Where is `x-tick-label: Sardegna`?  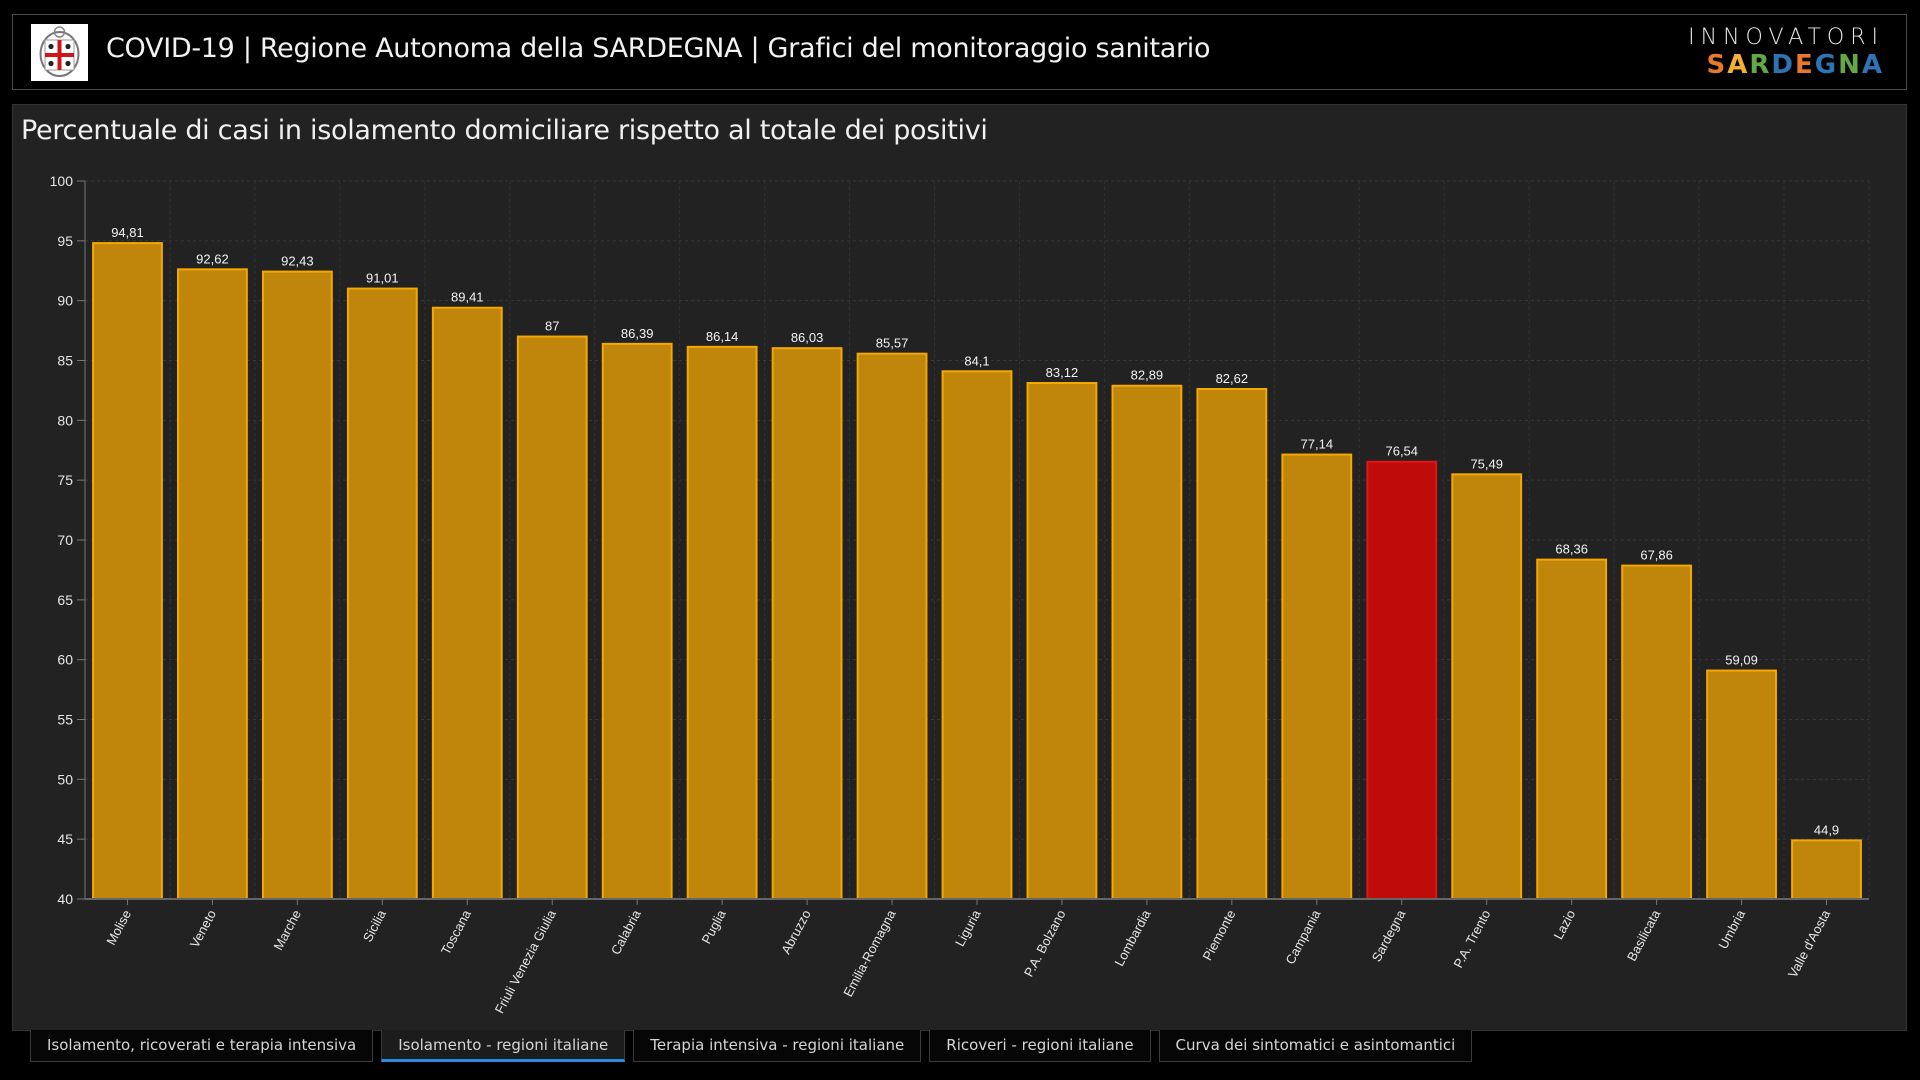
x-tick-label: Sardegna is located at coordinates (1389, 936).